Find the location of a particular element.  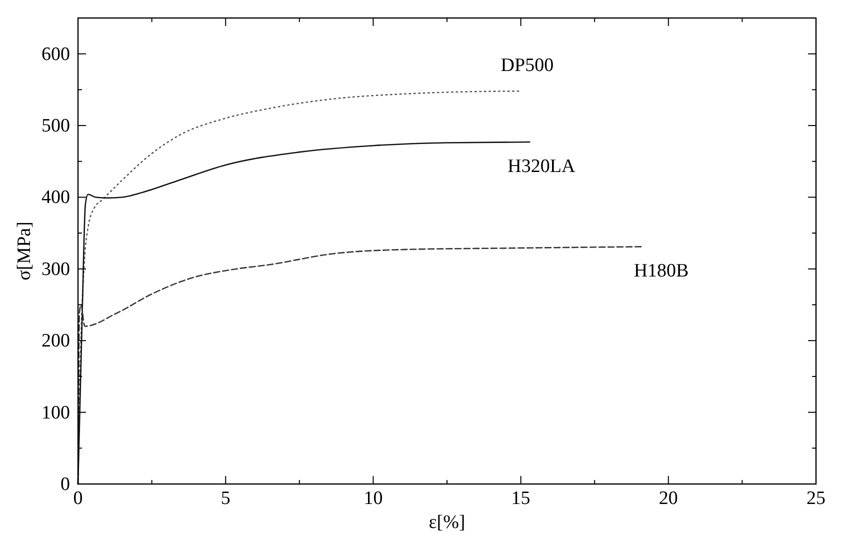

y-axis-title: σ[MPa] is located at coordinates (24, 251).